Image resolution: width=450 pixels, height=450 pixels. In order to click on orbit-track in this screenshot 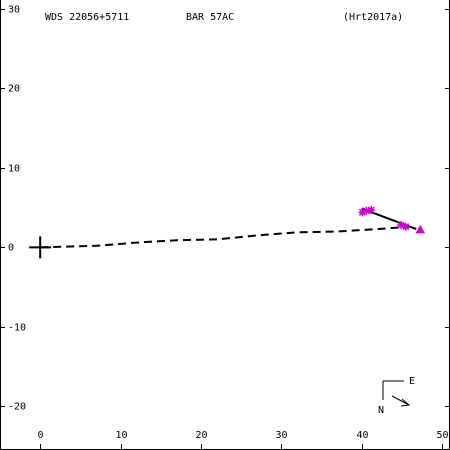, I will do `click(225, 237)`.